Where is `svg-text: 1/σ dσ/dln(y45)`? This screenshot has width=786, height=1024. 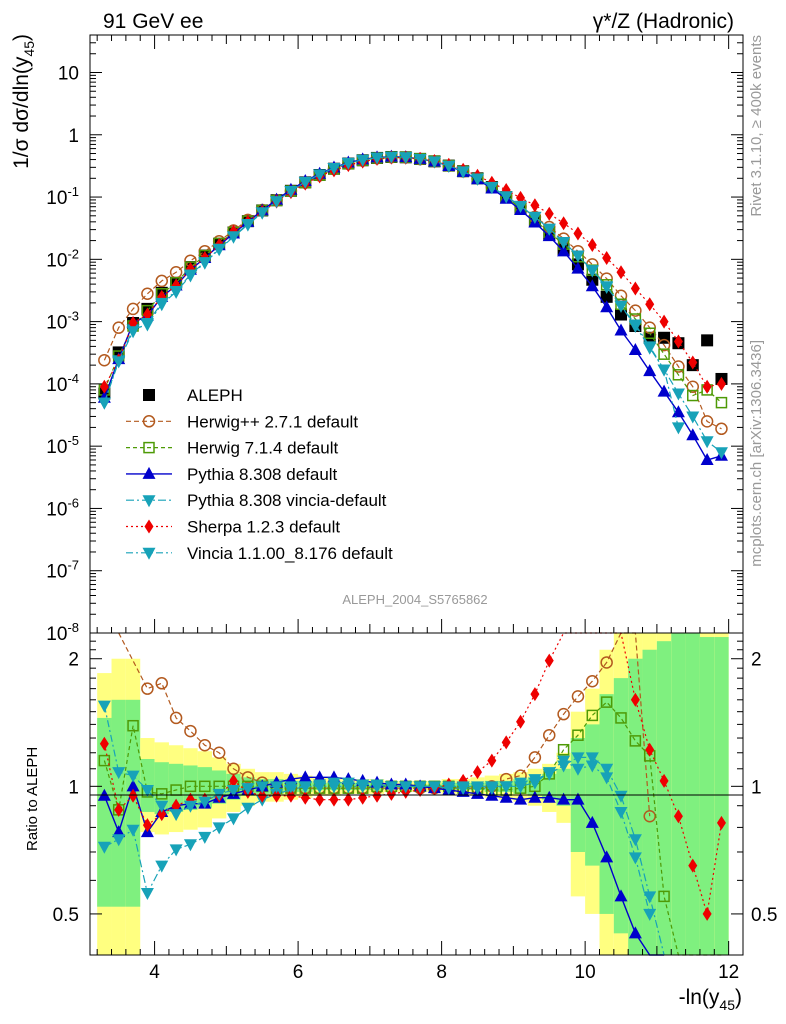 svg-text: 1/σ dσ/dln(y45) is located at coordinates (23, 101).